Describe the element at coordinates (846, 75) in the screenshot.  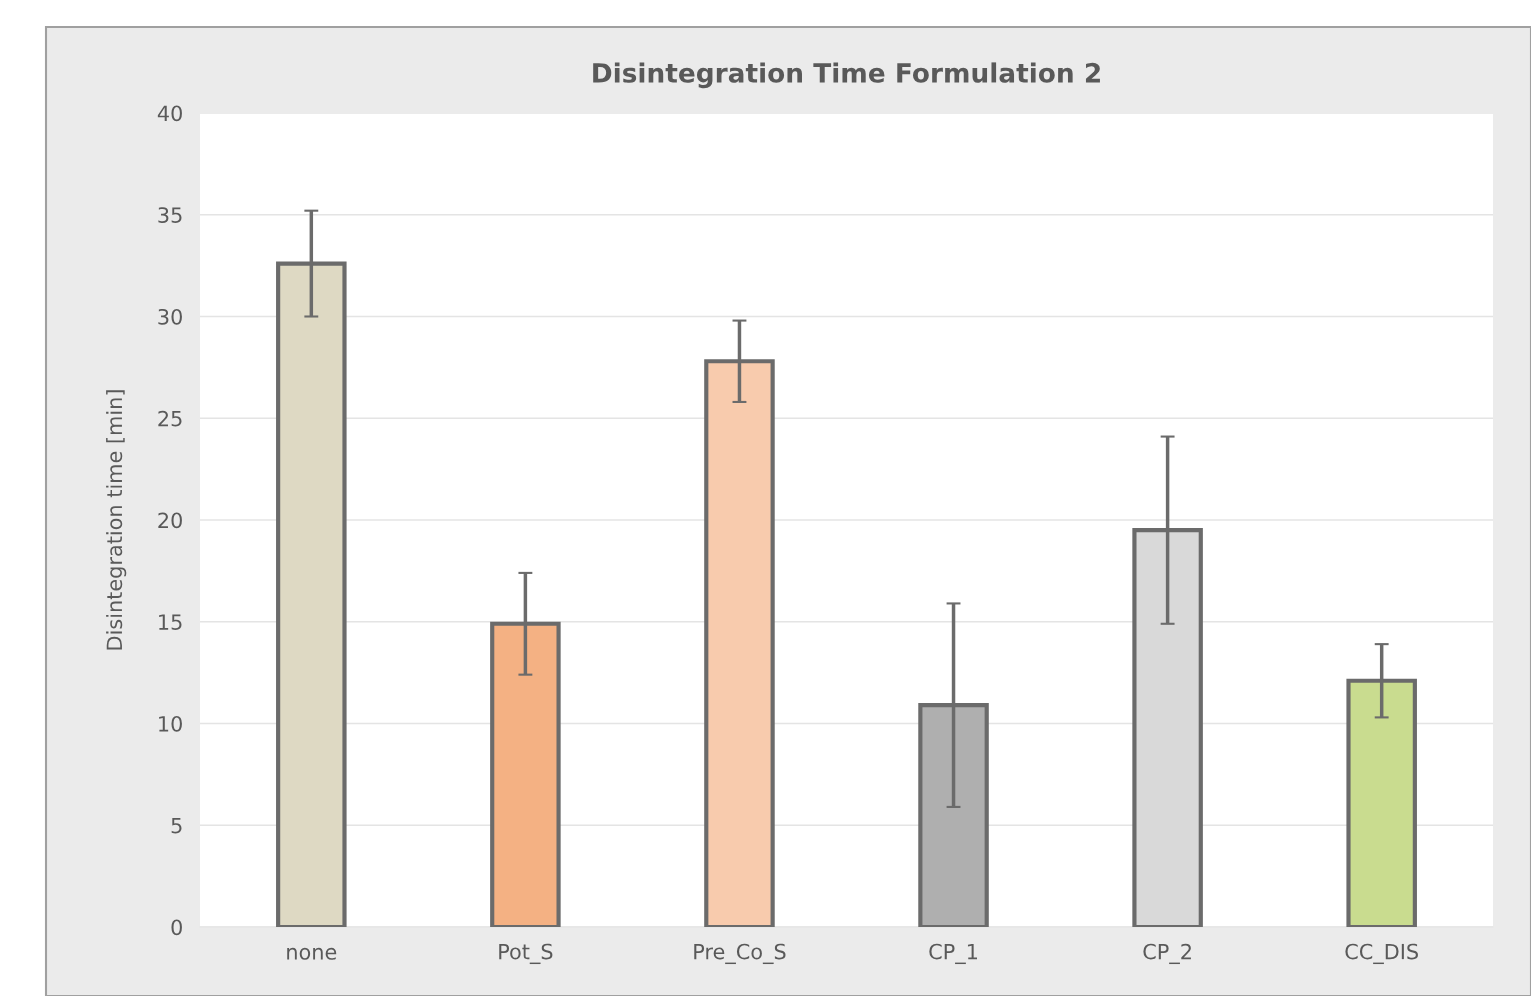
I see `chart-title: Disintegration Time Formulation 2` at that location.